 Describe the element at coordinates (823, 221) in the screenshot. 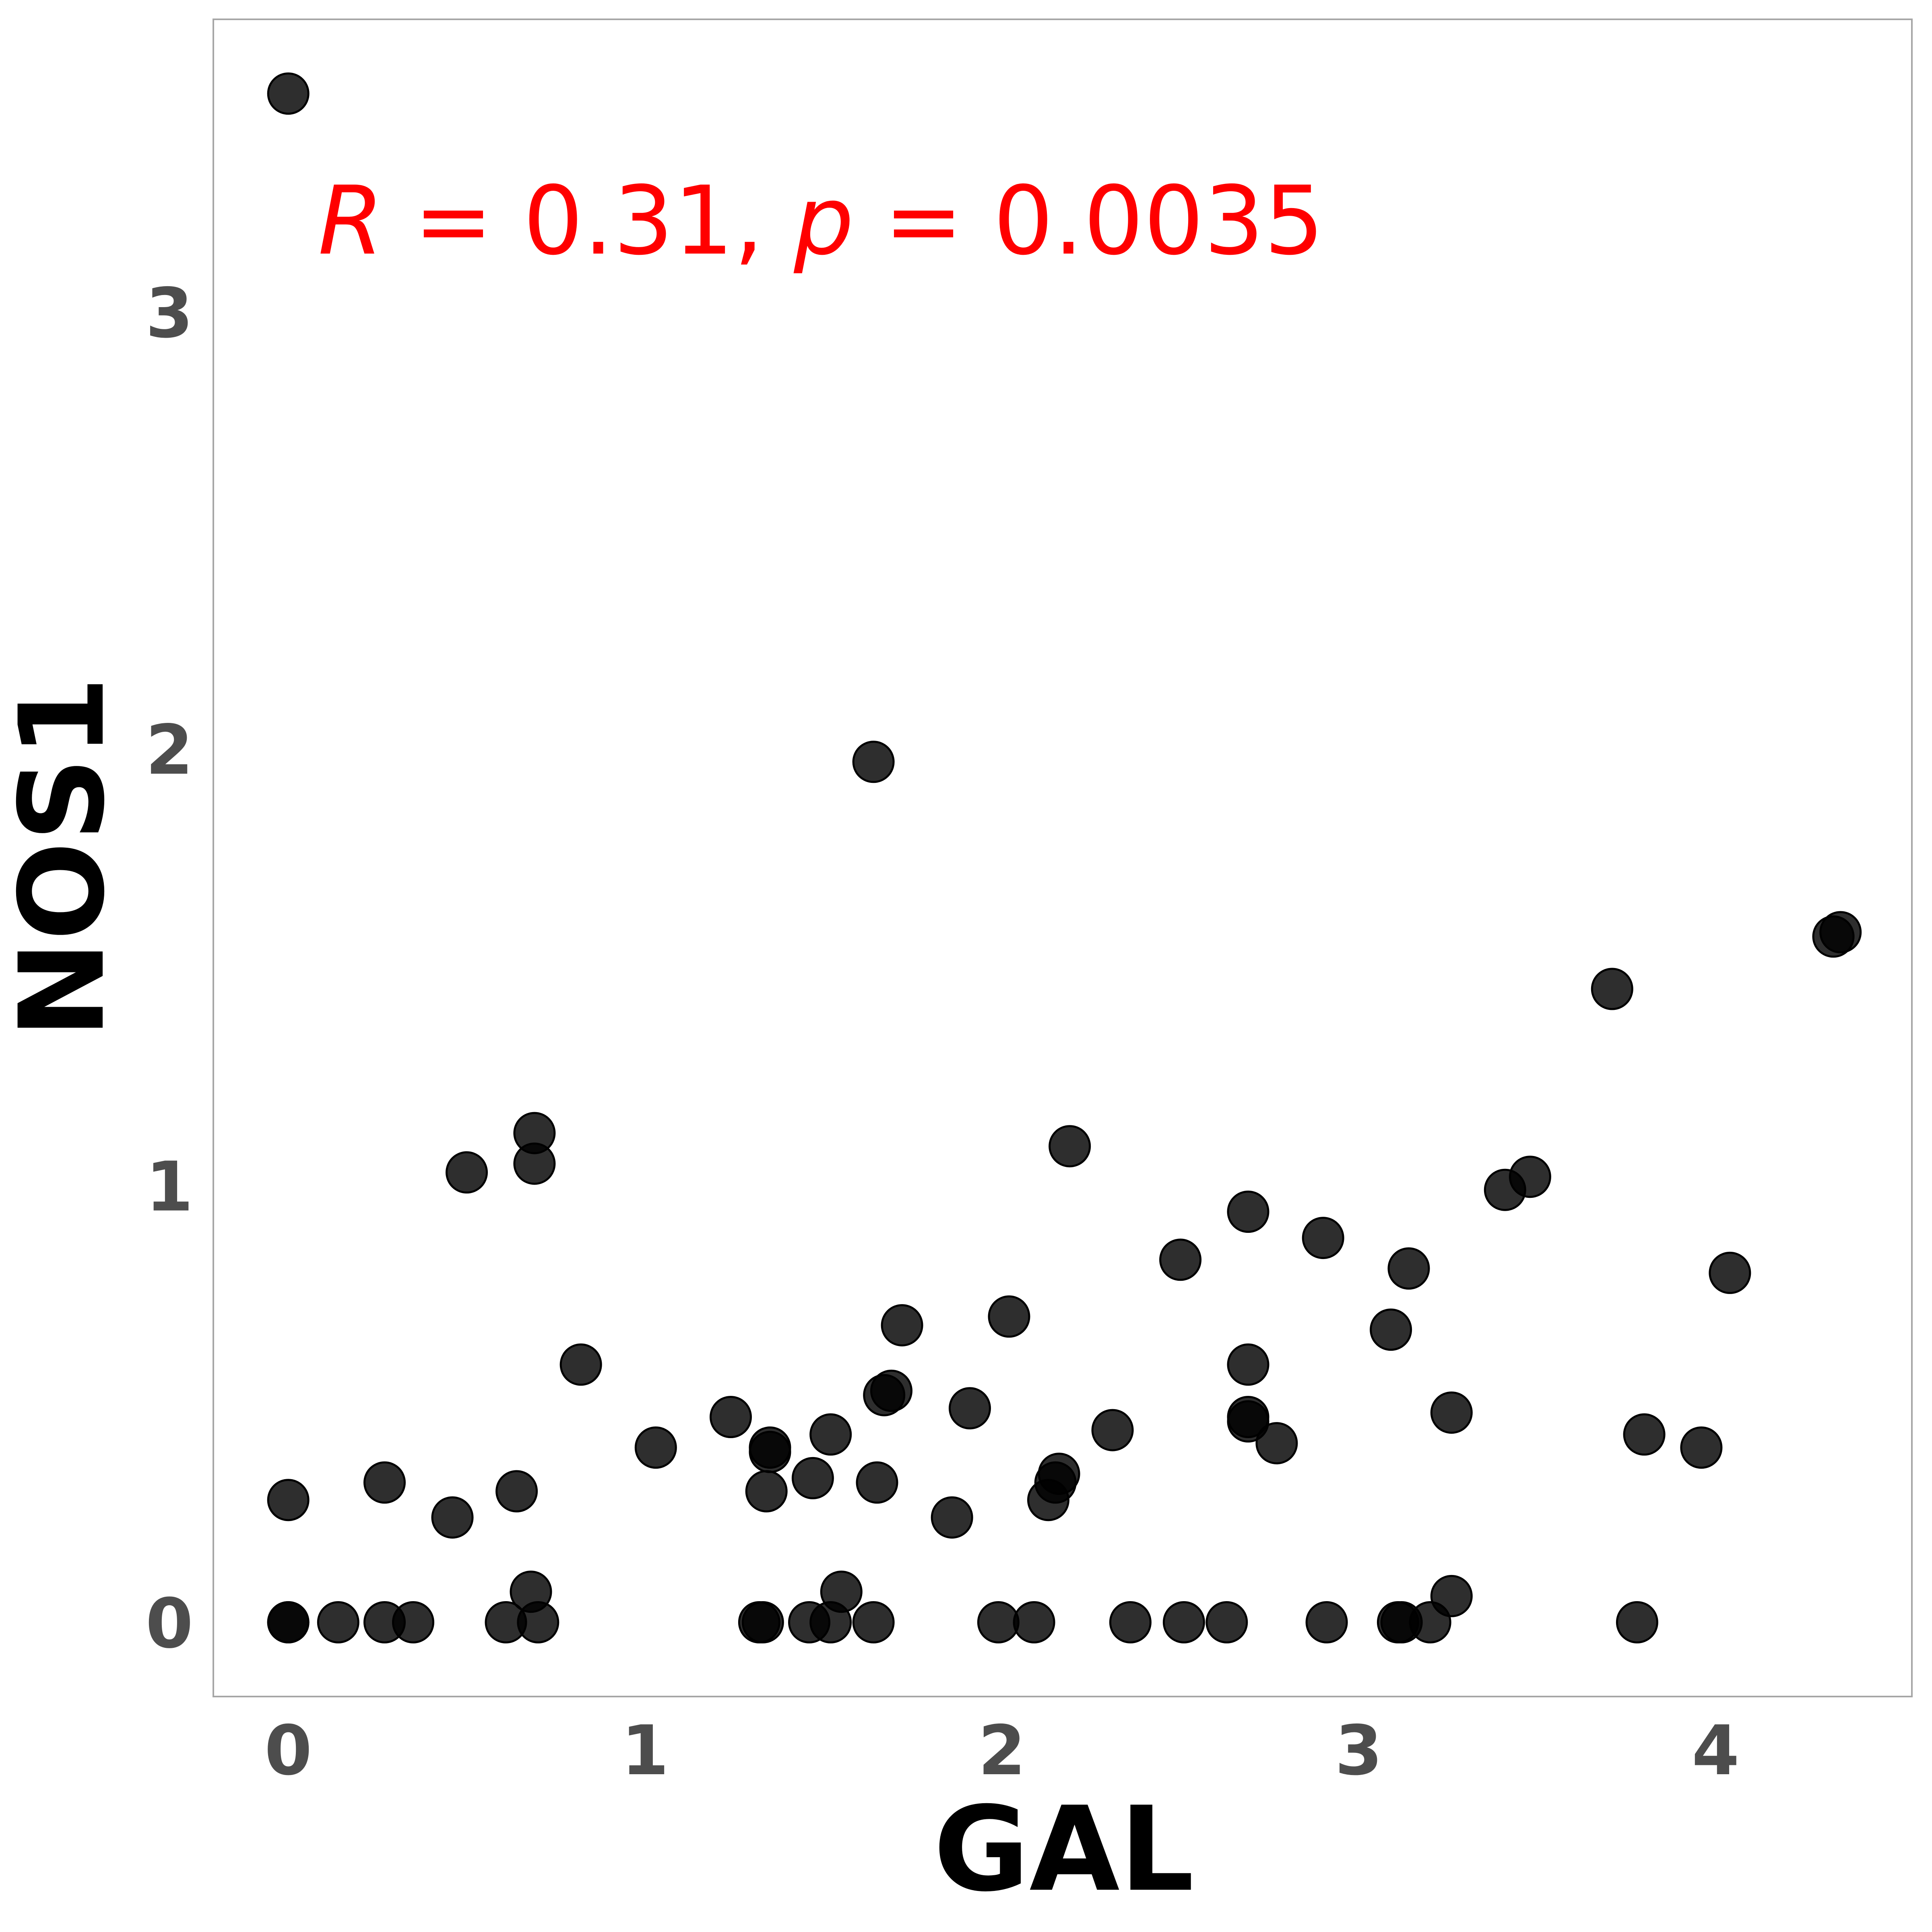

I see `p-symbol: p` at that location.